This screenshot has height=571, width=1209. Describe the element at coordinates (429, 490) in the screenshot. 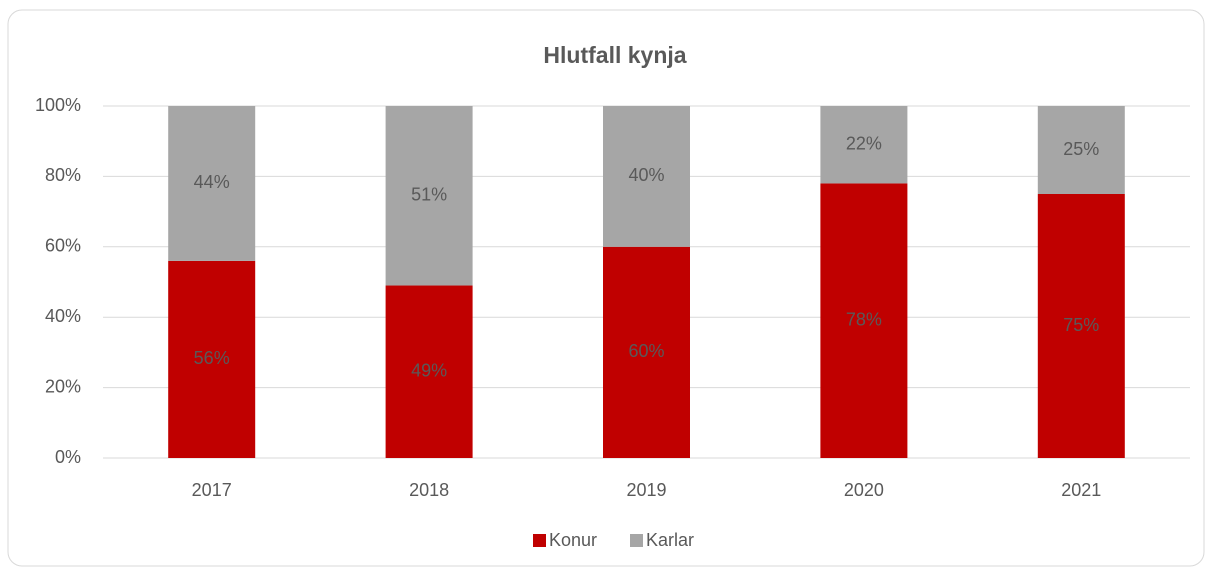

I see `x-tick-label: 2018` at that location.